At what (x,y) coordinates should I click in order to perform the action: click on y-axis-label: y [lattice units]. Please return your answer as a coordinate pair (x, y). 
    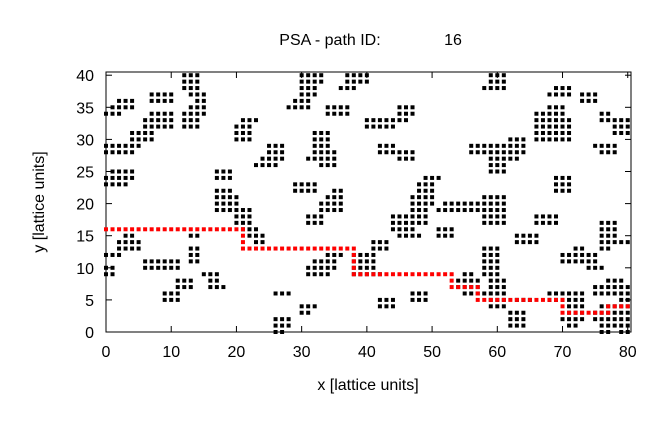
    Looking at the image, I should click on (39, 201).